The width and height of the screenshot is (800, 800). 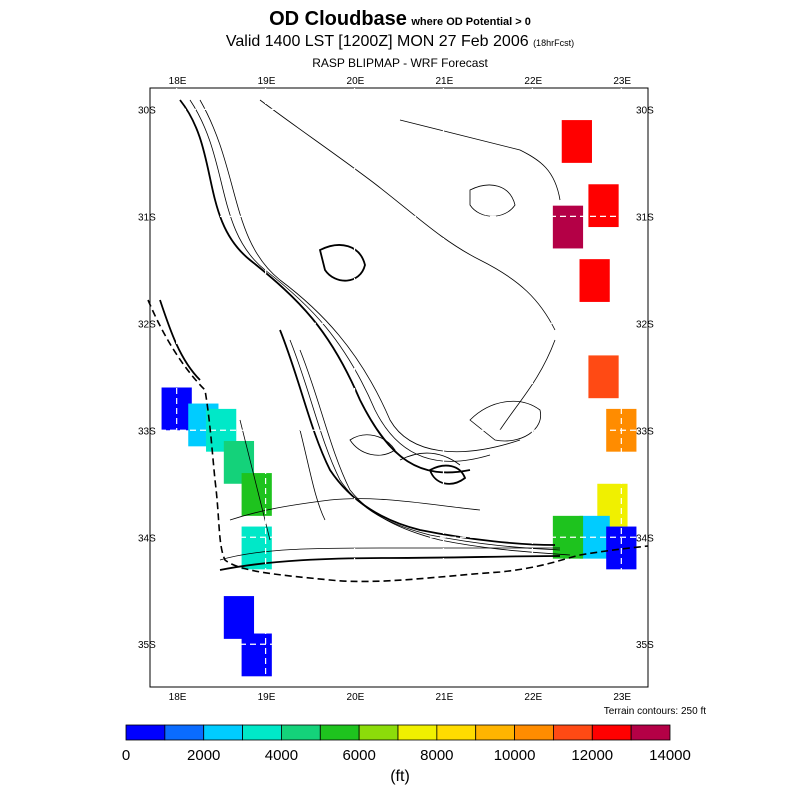 I want to click on lat-label-right: 35S, so click(x=645, y=645).